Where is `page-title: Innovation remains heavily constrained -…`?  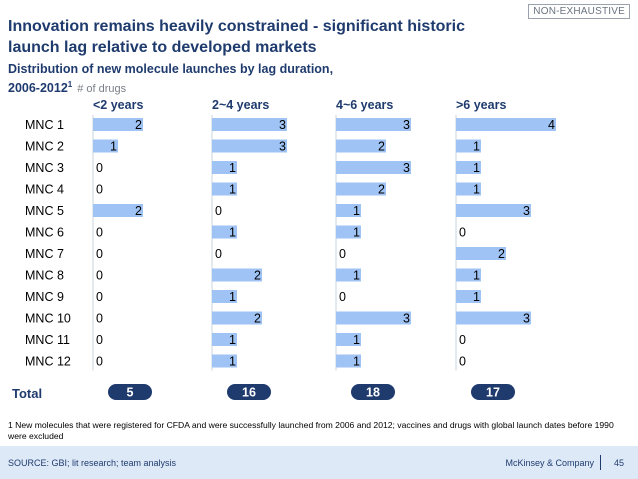 page-title: Innovation remains heavily constrained -… is located at coordinates (236, 37).